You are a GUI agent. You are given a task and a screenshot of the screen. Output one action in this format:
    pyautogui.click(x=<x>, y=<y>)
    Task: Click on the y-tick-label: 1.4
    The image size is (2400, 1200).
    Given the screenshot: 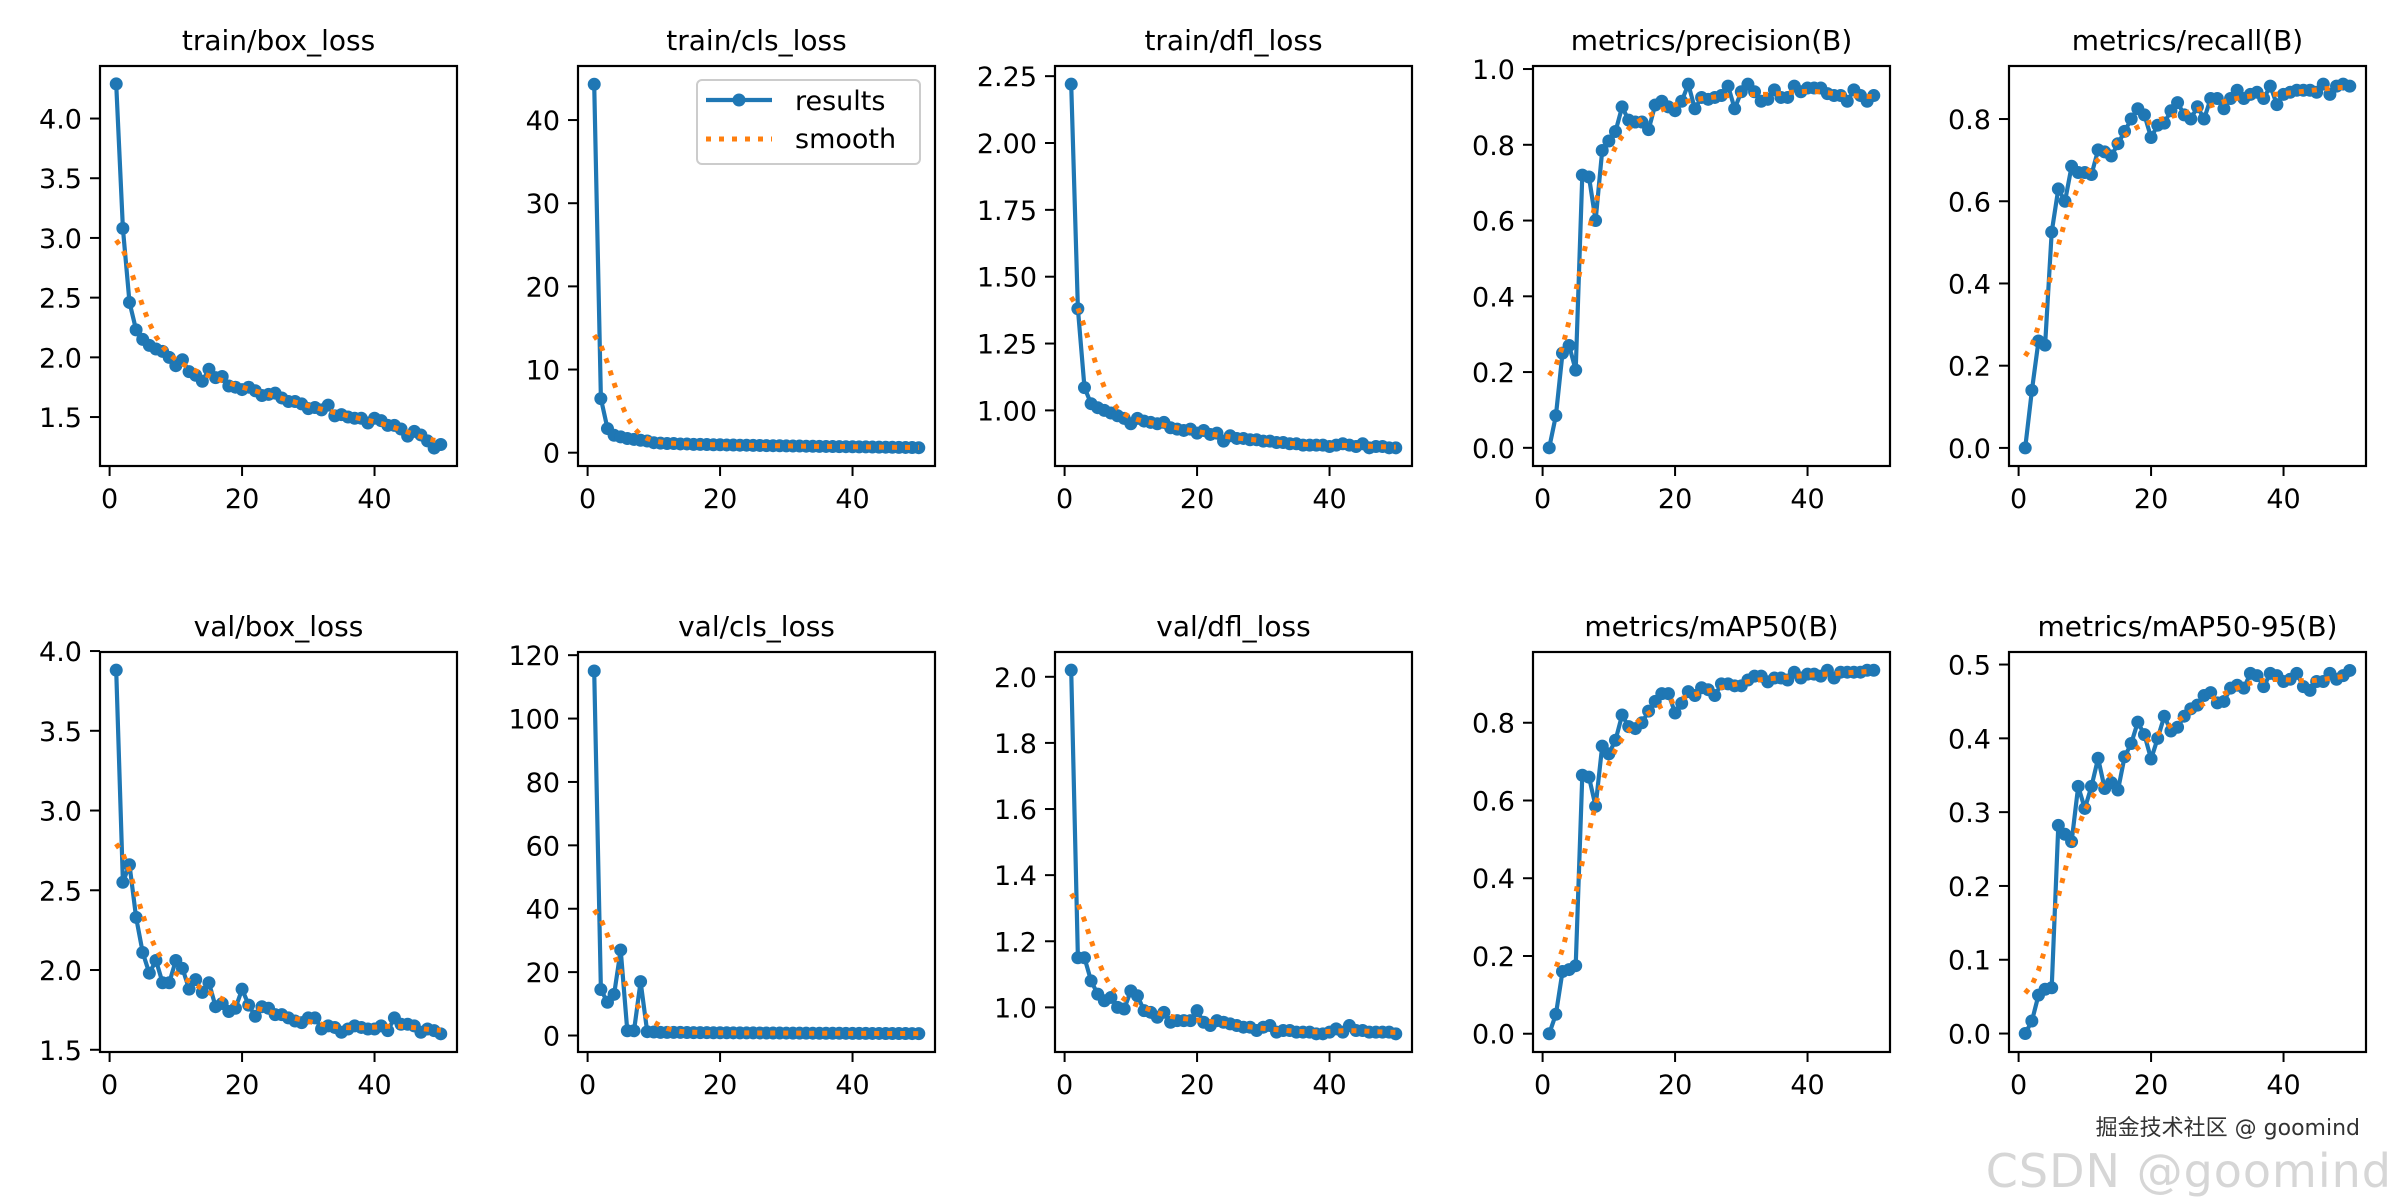 What is the action you would take?
    pyautogui.click(x=1015, y=876)
    